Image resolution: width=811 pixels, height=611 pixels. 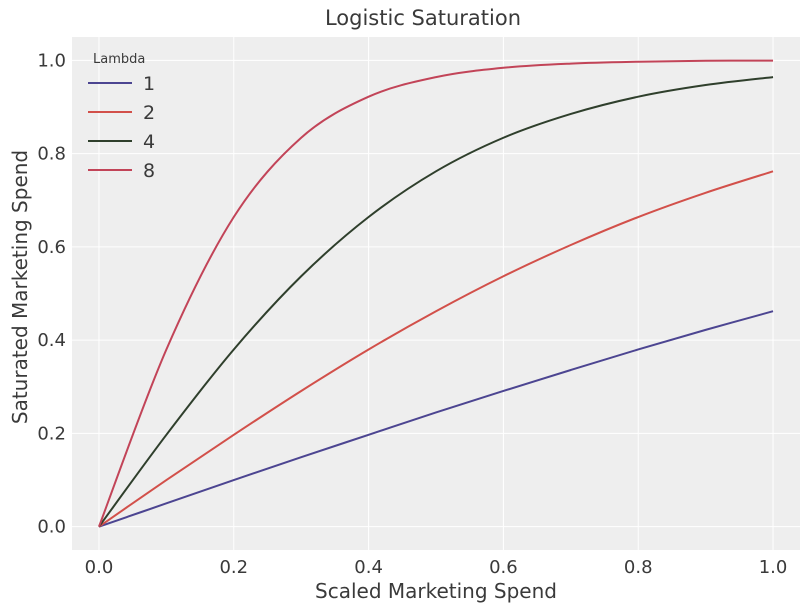 What do you see at coordinates (423, 18) in the screenshot?
I see `chart-title: Logistic Saturation` at bounding box center [423, 18].